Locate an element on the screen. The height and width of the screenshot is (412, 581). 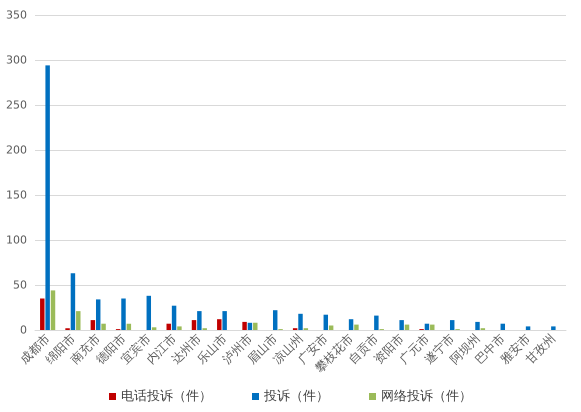
y-tick-label: 300 is located at coordinates (16, 60).